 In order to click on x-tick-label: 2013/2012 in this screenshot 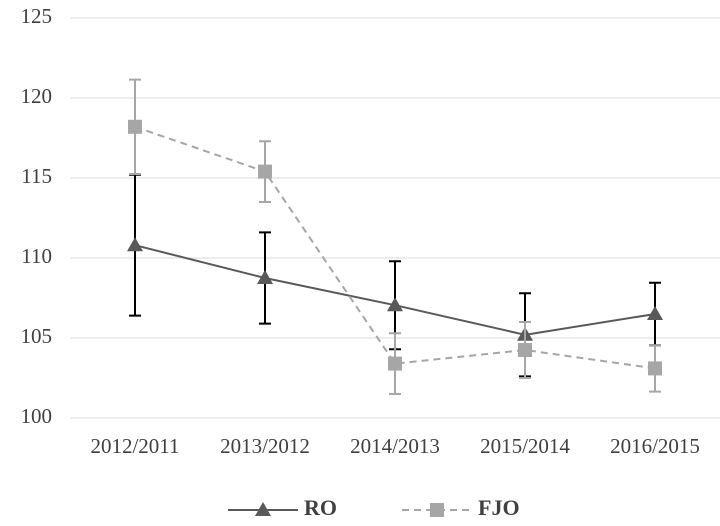, I will do `click(265, 446)`.